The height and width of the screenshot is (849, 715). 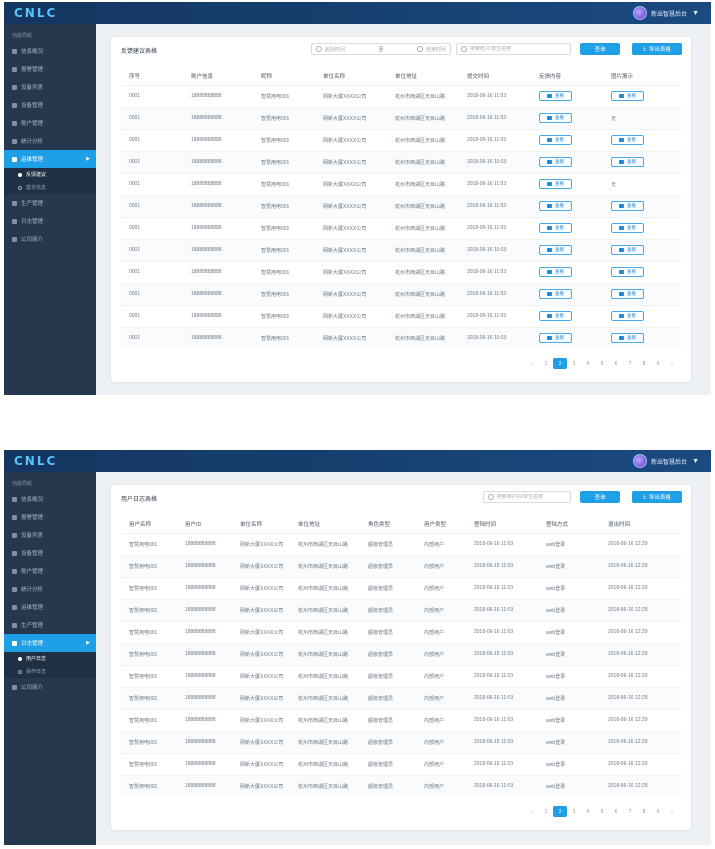 What do you see at coordinates (50, 671) in the screenshot?
I see `sidebar-subitem: 操作日志` at bounding box center [50, 671].